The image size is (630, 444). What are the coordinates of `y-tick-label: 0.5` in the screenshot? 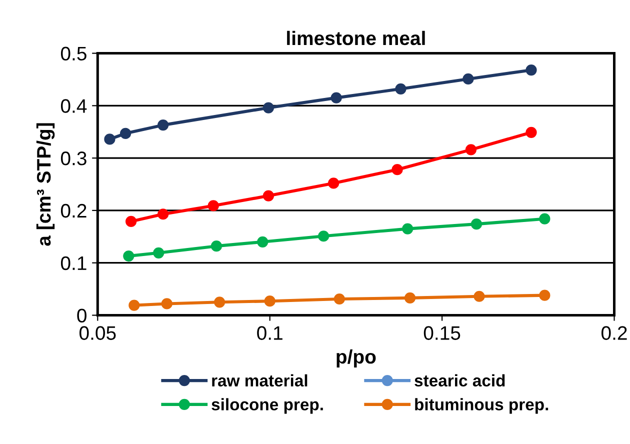 It's located at (73, 53).